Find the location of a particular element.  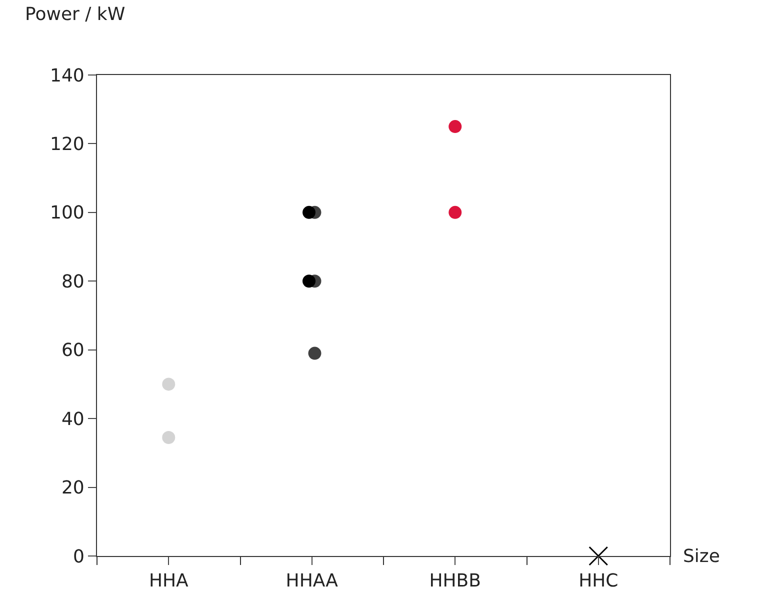

y-tick-label: 60 is located at coordinates (72, 351).